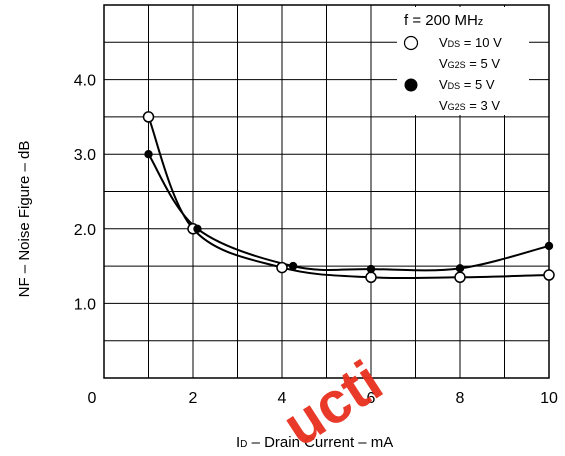 The height and width of the screenshot is (456, 565). Describe the element at coordinates (193, 398) in the screenshot. I see `x-tick-label: 2` at that location.